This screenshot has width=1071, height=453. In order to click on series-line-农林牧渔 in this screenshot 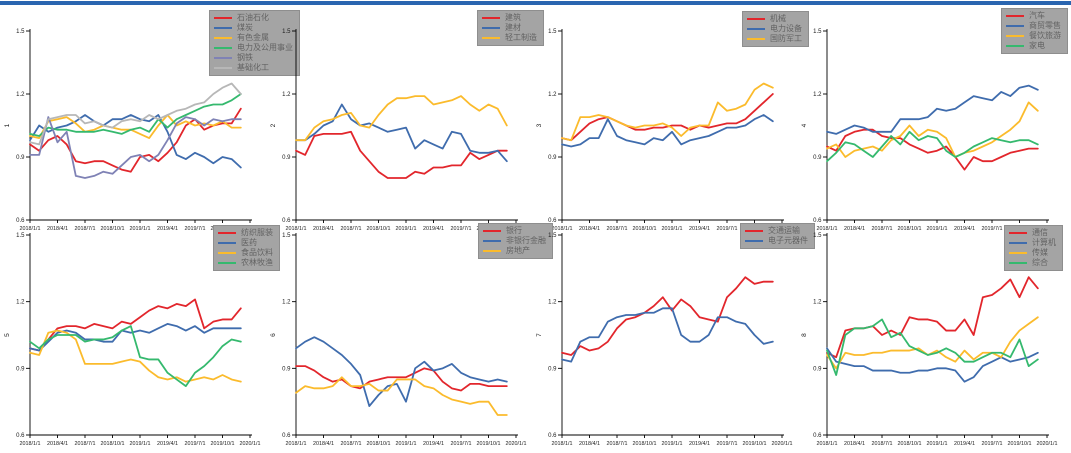, I will do `click(135, 356)`.